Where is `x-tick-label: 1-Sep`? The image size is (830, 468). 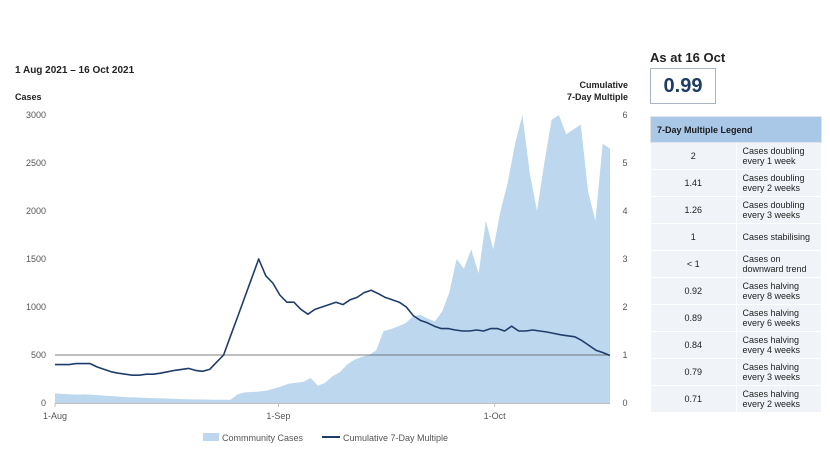
x-tick-label: 1-Sep is located at coordinates (278, 416).